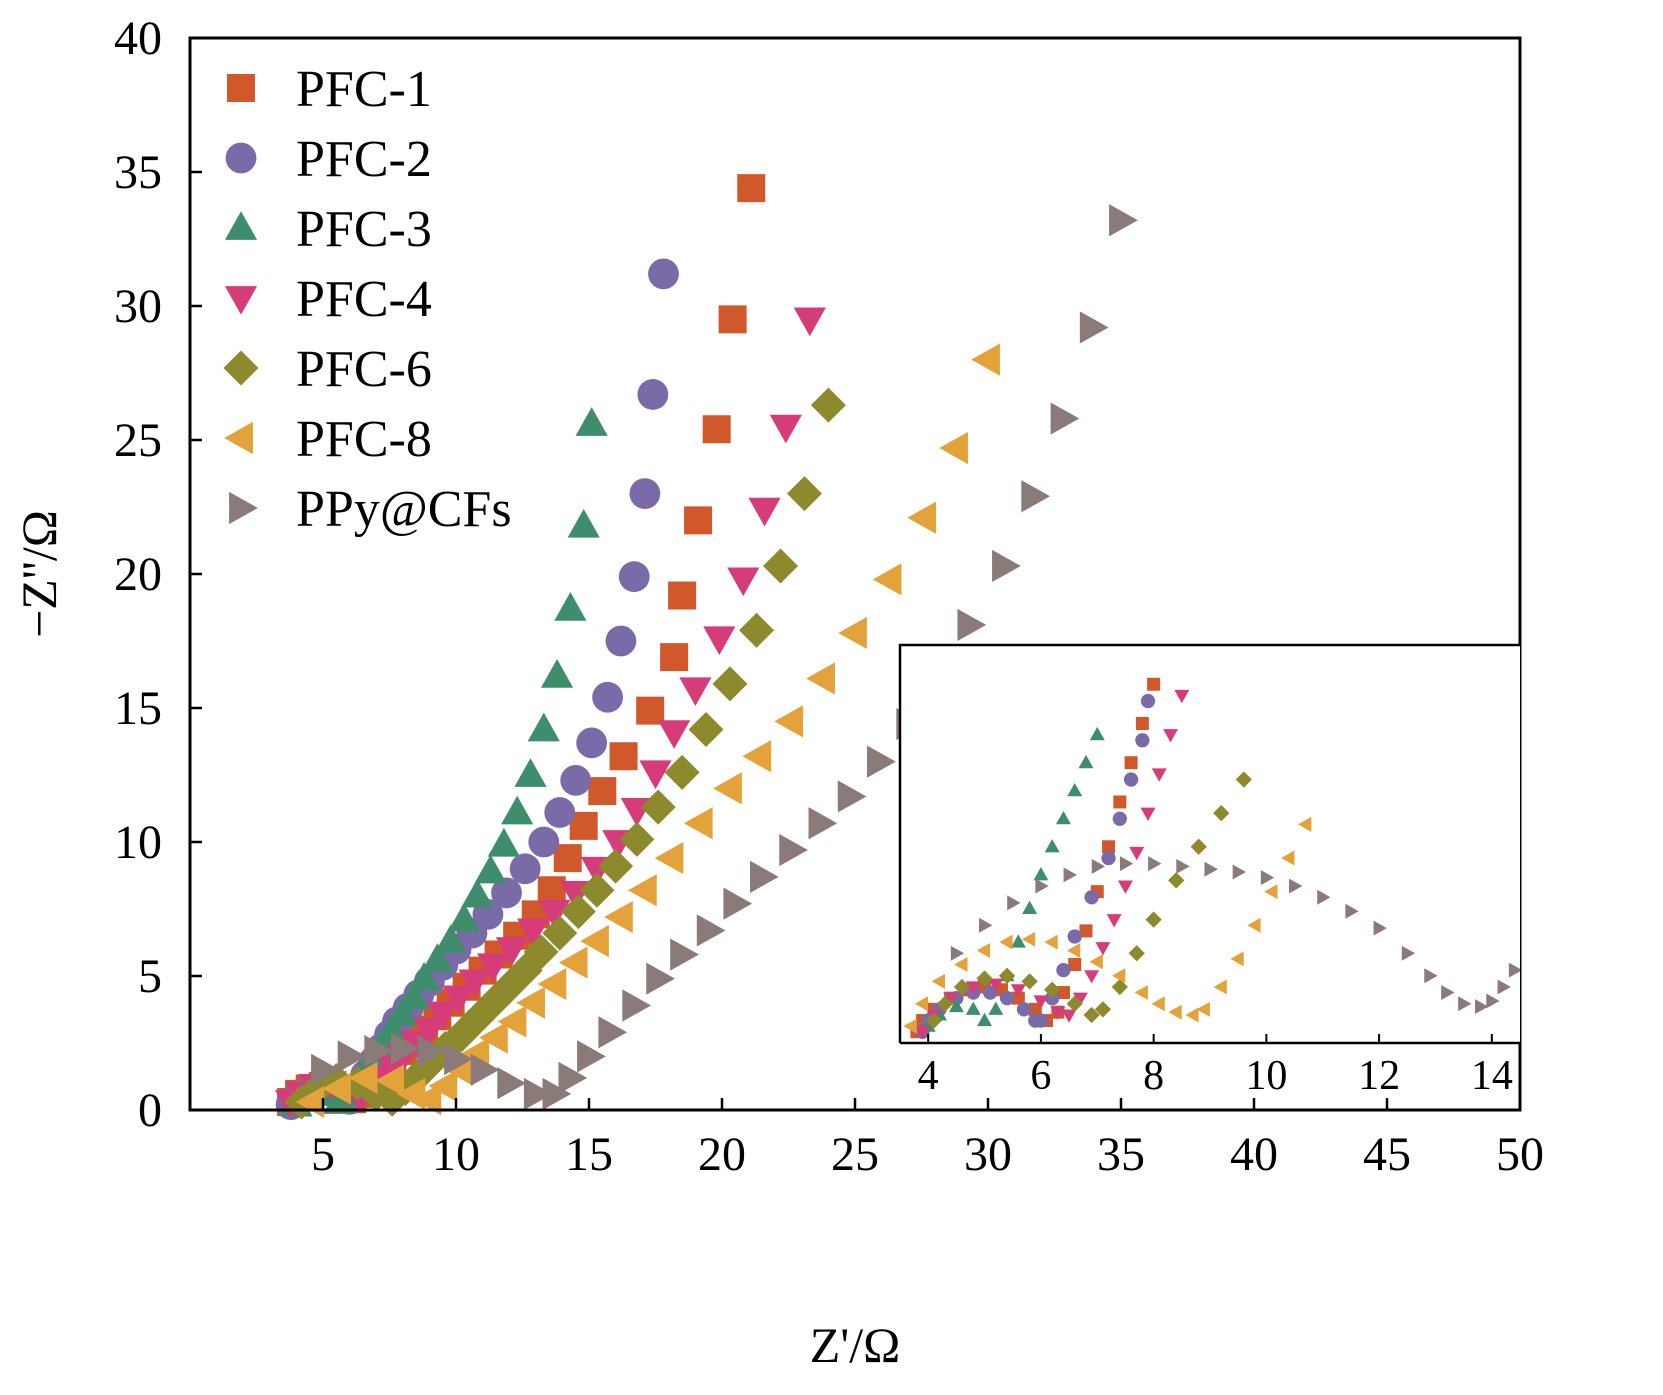 The width and height of the screenshot is (1663, 1395). Describe the element at coordinates (1520, 1154) in the screenshot. I see `x-tick-label: 50` at that location.